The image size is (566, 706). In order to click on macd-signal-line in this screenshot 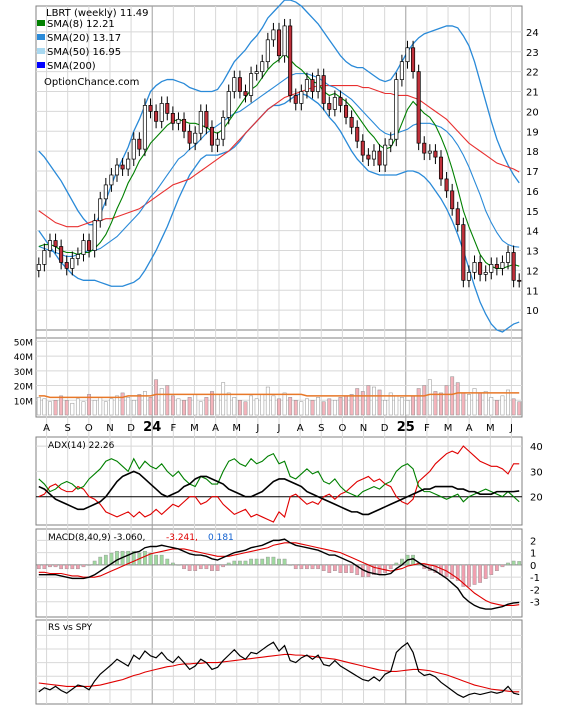, I will do `click(279, 574)`.